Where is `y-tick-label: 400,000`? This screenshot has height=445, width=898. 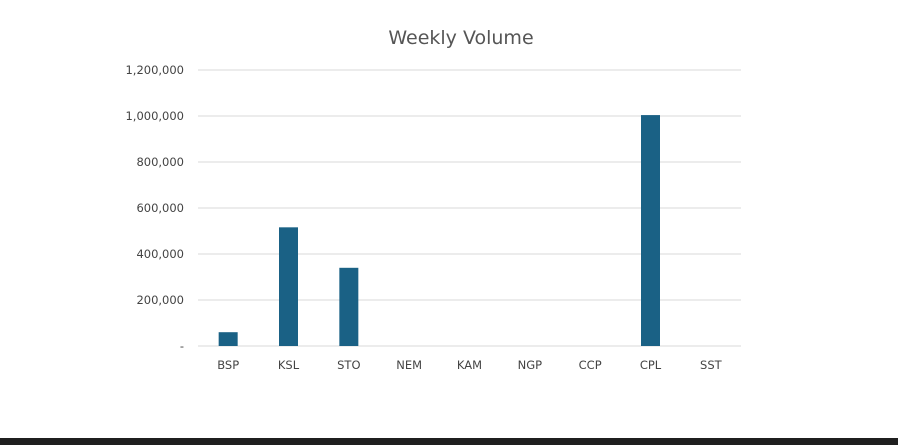
y-tick-label: 400,000 is located at coordinates (160, 254).